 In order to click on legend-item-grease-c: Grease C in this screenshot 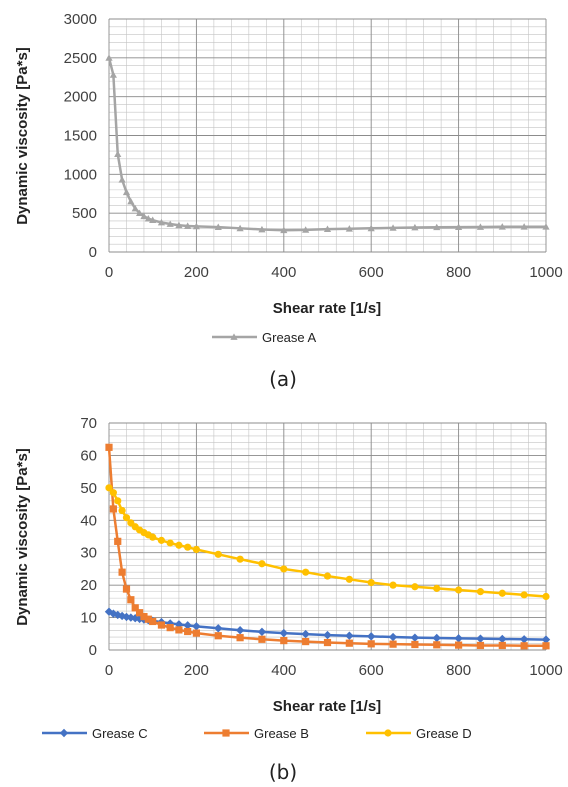, I will do `click(95, 733)`.